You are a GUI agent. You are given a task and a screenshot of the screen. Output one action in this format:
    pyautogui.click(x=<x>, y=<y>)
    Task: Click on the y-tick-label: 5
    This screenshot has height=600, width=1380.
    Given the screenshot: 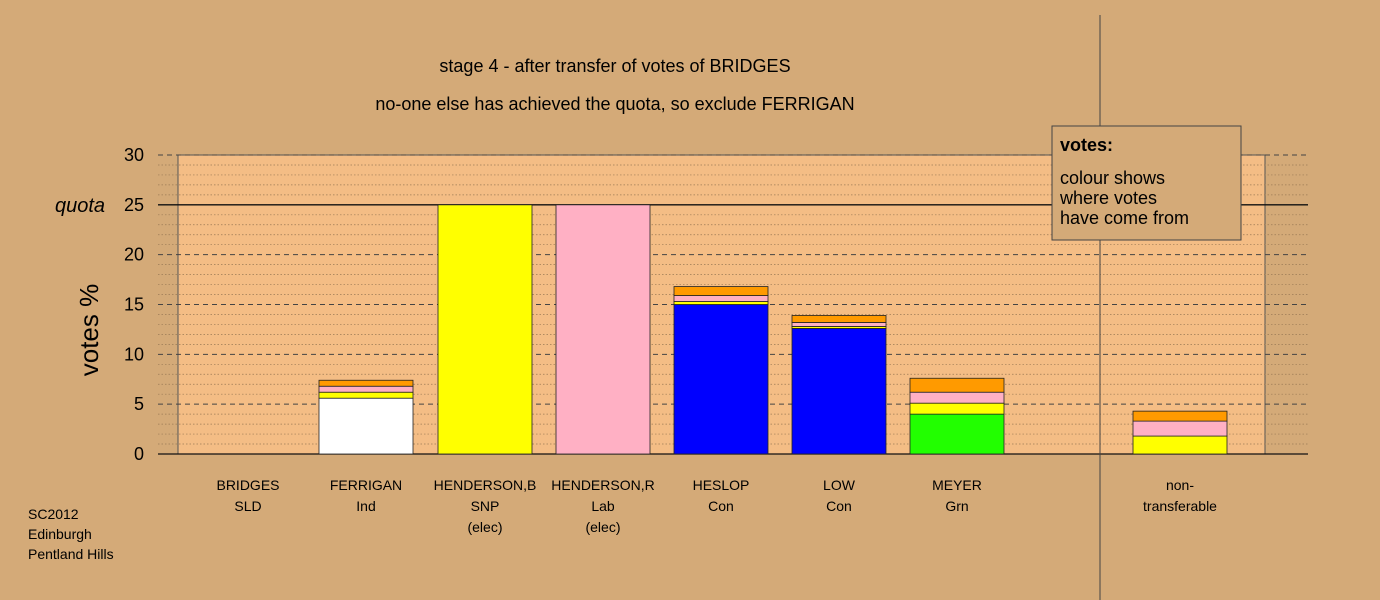 What is the action you would take?
    pyautogui.click(x=139, y=404)
    